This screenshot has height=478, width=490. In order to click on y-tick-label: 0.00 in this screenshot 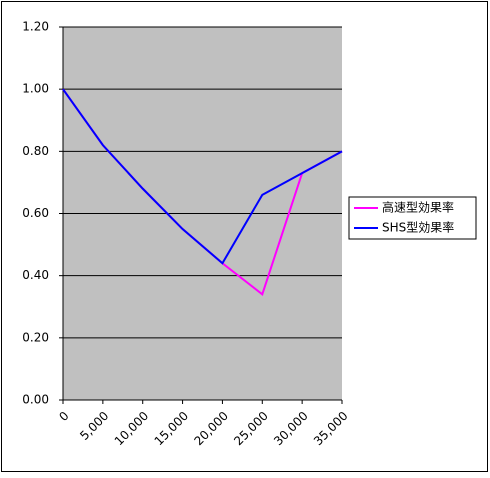, I will do `click(35, 400)`.